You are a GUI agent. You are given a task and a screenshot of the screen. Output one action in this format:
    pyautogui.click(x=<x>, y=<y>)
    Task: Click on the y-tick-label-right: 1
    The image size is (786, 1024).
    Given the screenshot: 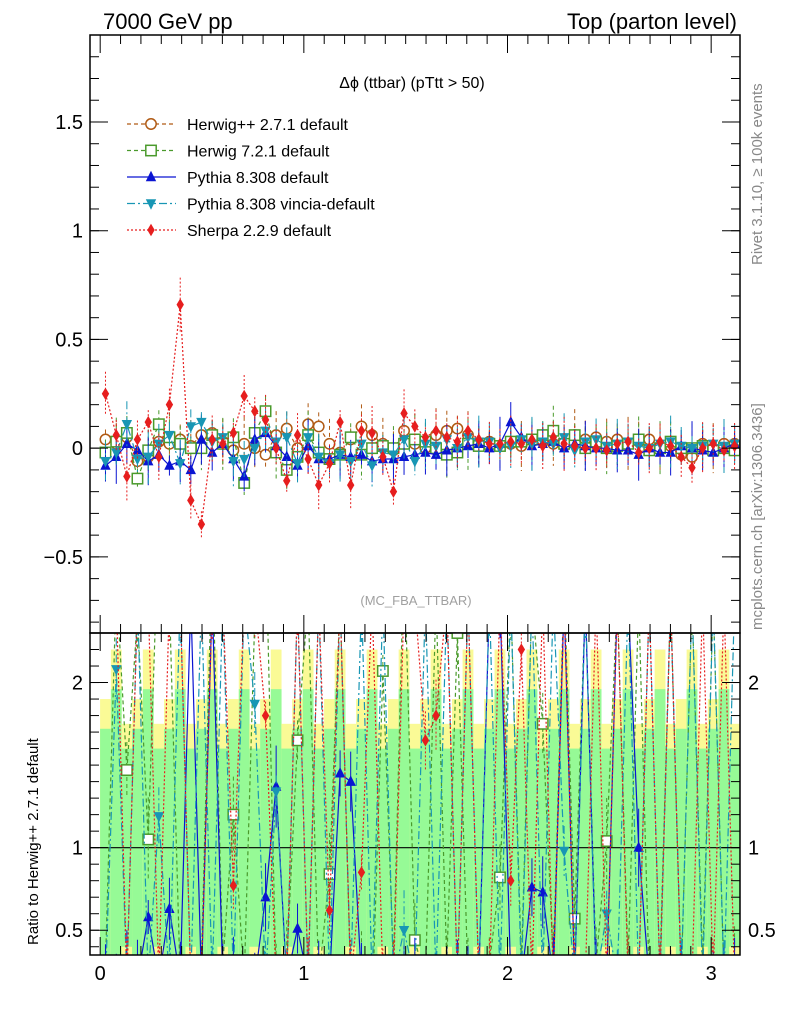 What is the action you would take?
    pyautogui.click(x=753, y=849)
    